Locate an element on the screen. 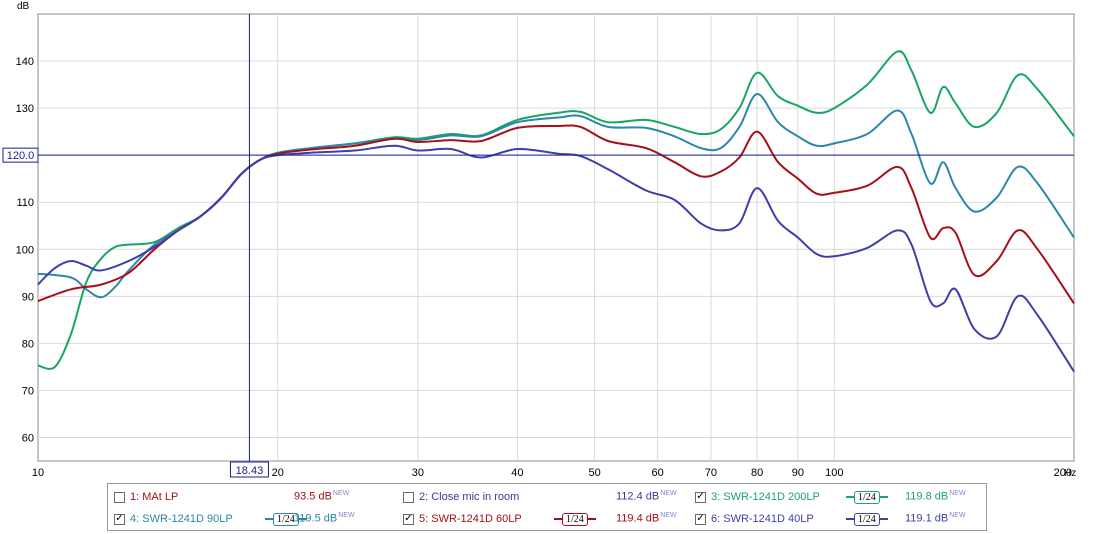 This screenshot has width=1095, height=534. y-tick-label: 90 is located at coordinates (28, 297).